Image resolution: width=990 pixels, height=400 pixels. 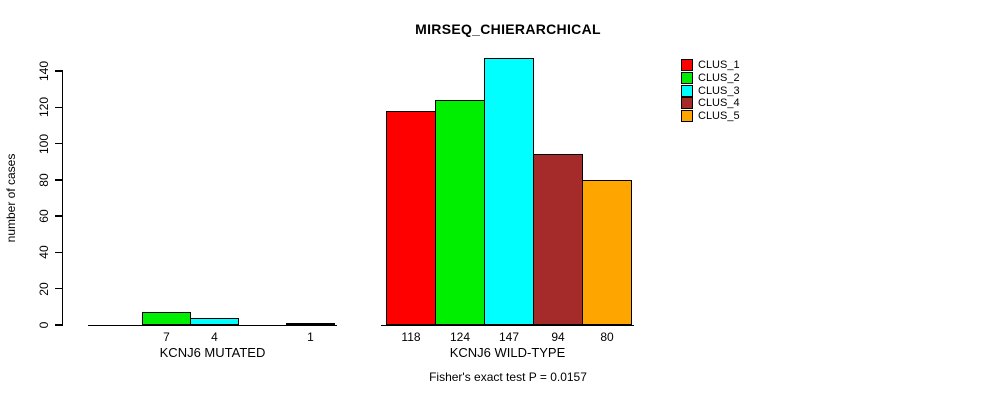 What do you see at coordinates (11, 198) in the screenshot?
I see `y-axis-title: number of cases` at bounding box center [11, 198].